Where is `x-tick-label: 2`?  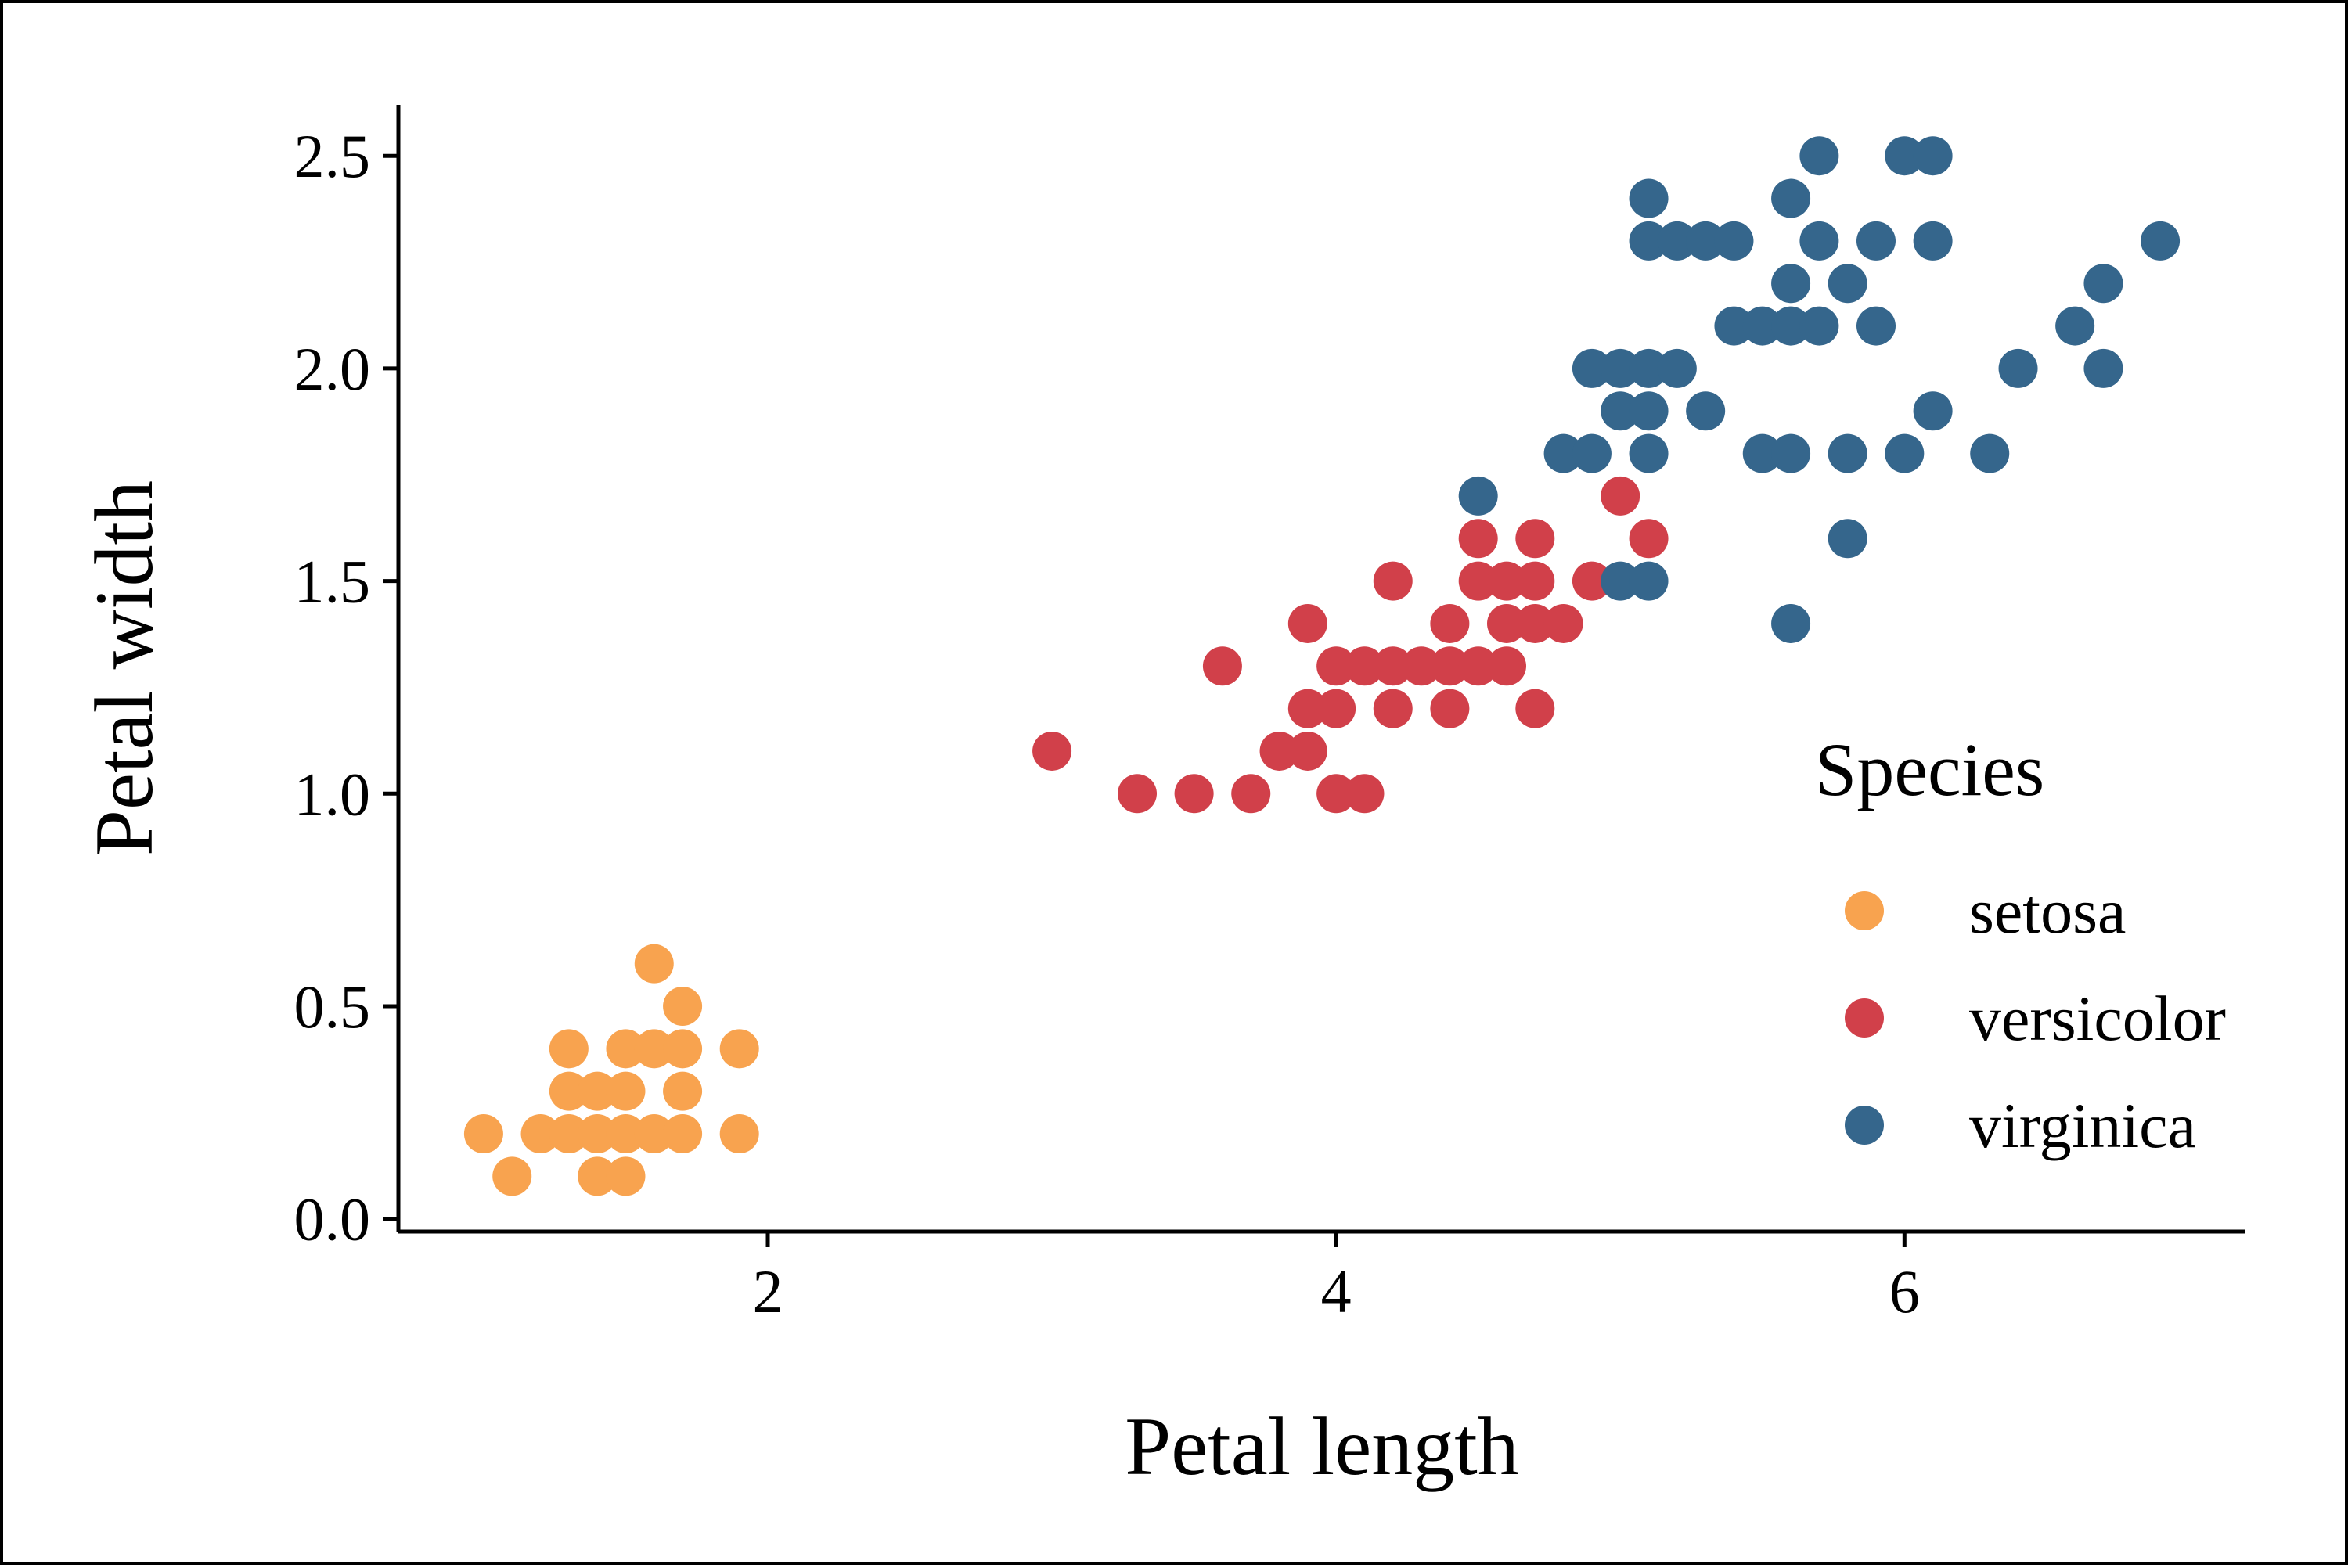 x-tick-label: 2 is located at coordinates (768, 1291).